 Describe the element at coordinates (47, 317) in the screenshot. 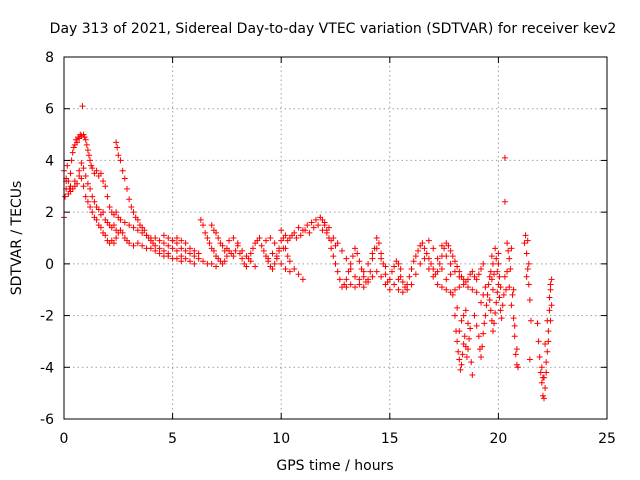

I see `y-tick-label: -2` at that location.